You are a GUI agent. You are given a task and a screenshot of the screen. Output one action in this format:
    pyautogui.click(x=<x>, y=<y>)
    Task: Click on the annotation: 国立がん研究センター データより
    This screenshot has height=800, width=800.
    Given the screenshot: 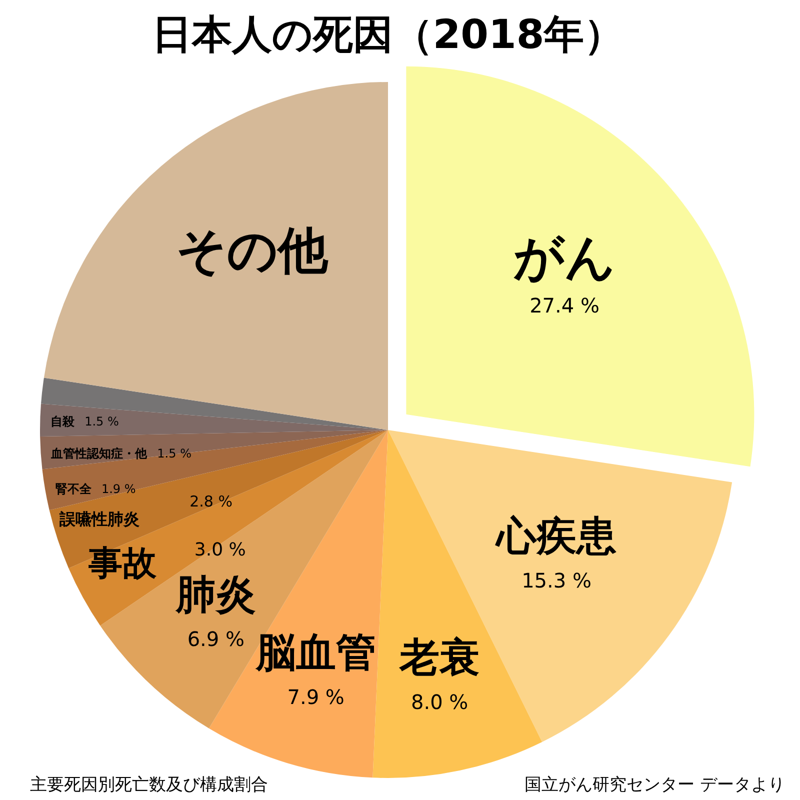 What is the action you would take?
    pyautogui.click(x=654, y=785)
    